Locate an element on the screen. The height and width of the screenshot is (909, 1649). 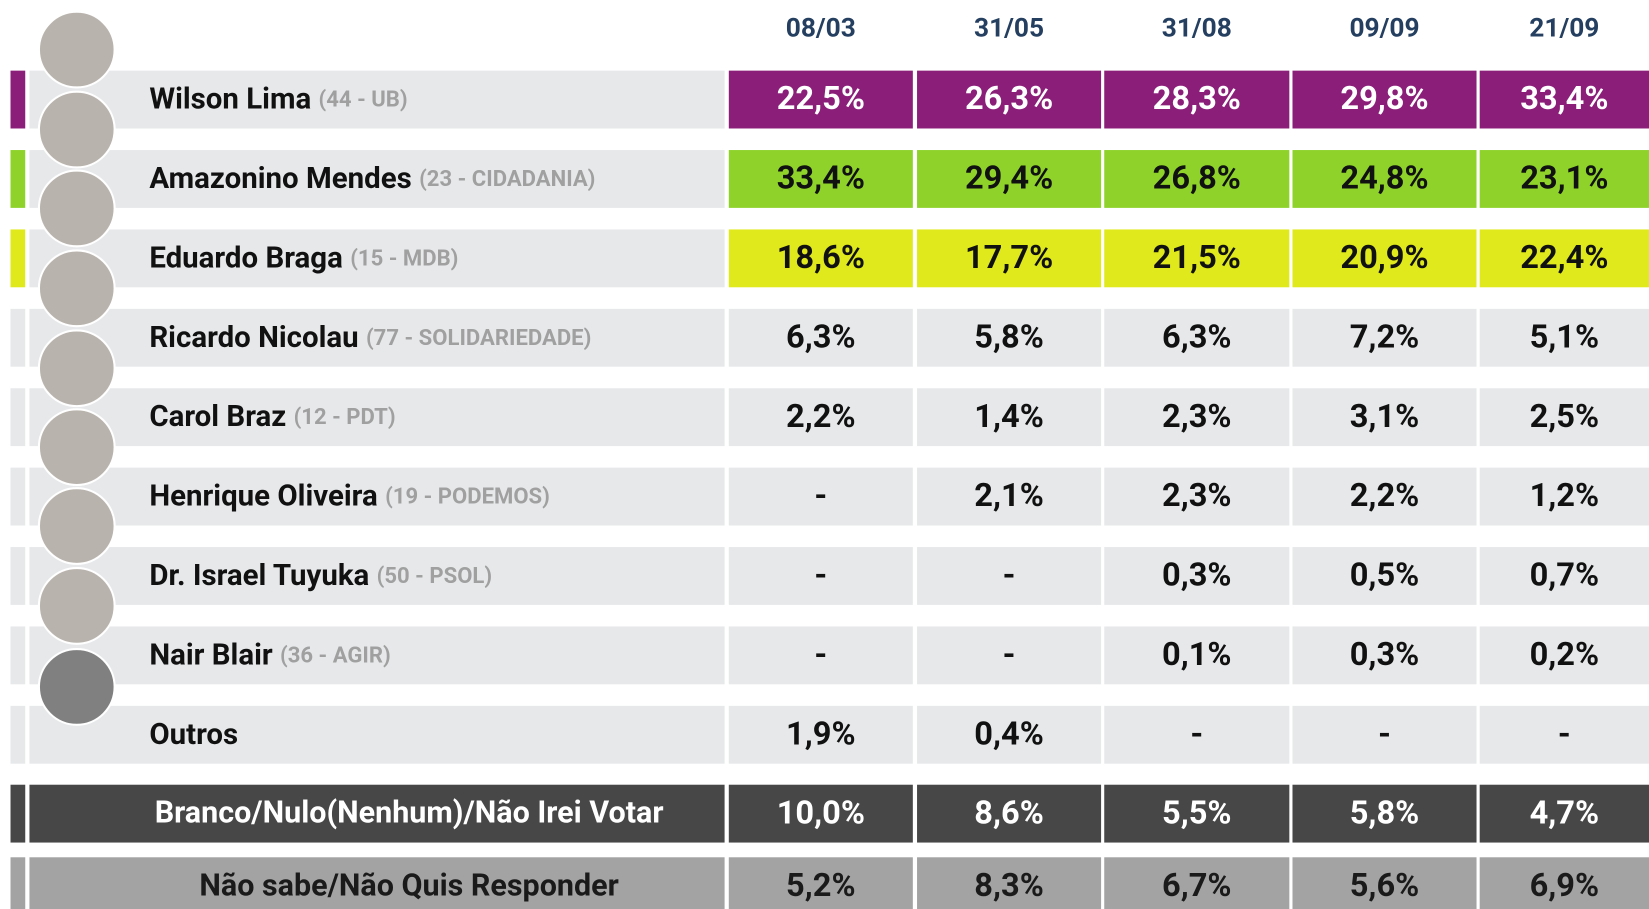
value: 18,6% is located at coordinates (821, 257).